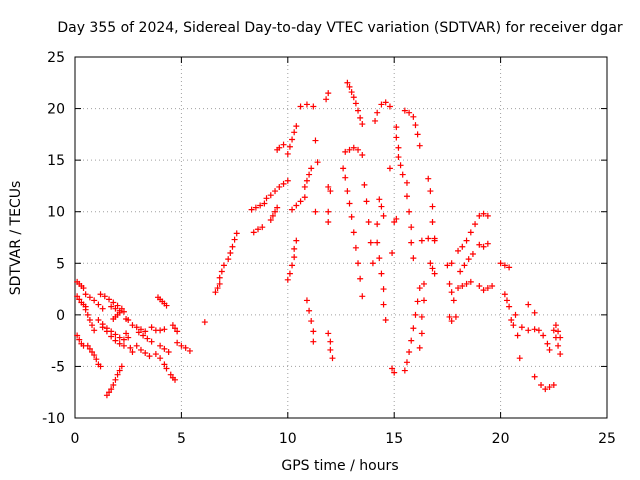 Image resolution: width=640 pixels, height=480 pixels. What do you see at coordinates (394, 439) in the screenshot?
I see `x-tick-label: 15` at bounding box center [394, 439].